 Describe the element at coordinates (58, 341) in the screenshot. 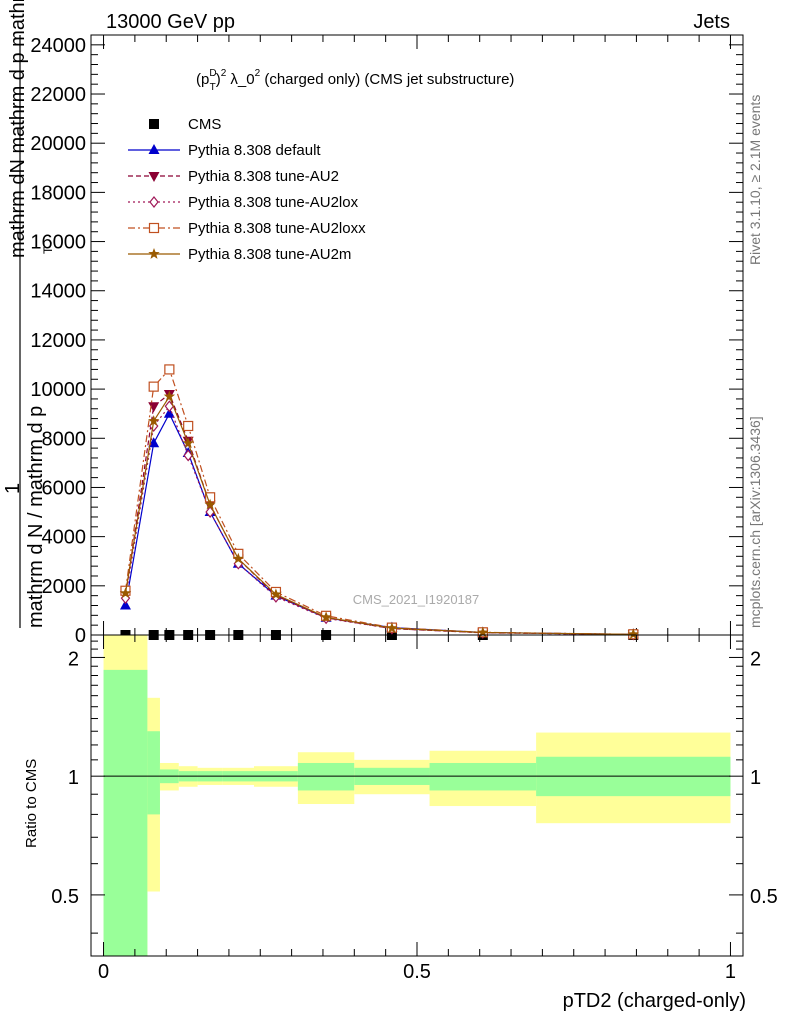

I see `main-ytick-label: 12000` at that location.